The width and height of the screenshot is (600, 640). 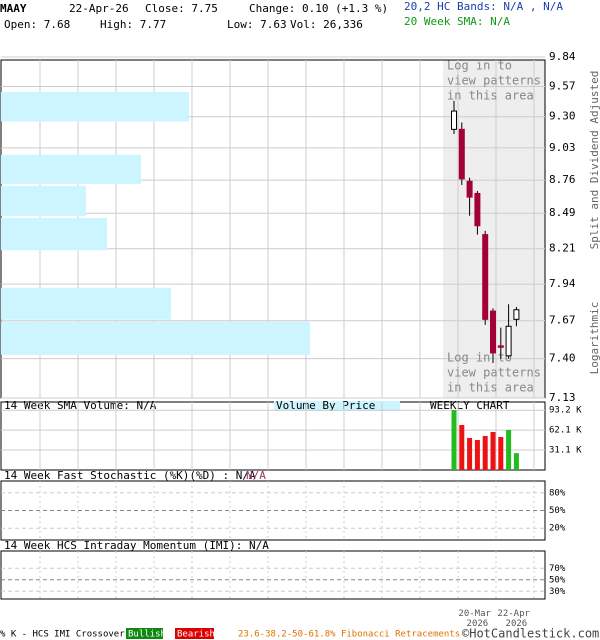 What do you see at coordinates (562, 283) in the screenshot?
I see `y-tick-label: 7.94` at bounding box center [562, 283].